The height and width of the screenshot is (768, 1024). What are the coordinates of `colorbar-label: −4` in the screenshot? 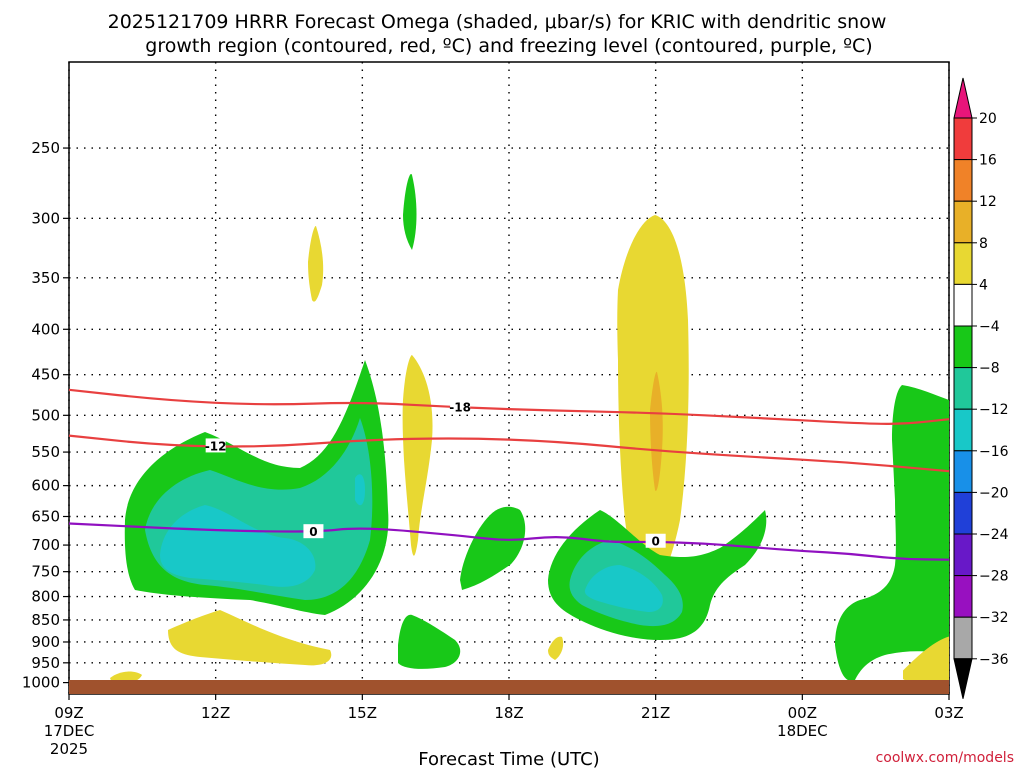 It's located at (989, 327).